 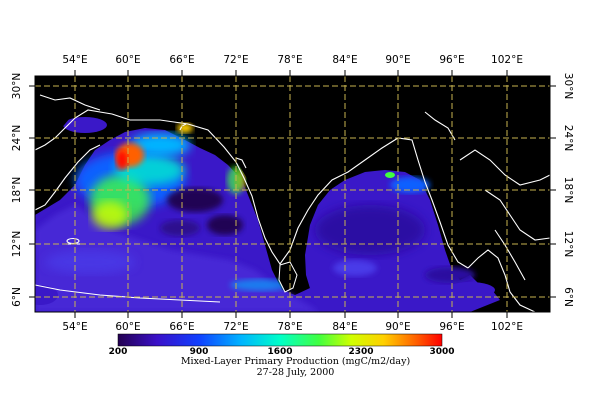 What do you see at coordinates (451, 327) in the screenshot?
I see `lon-label-bottom: 96°E` at bounding box center [451, 327].